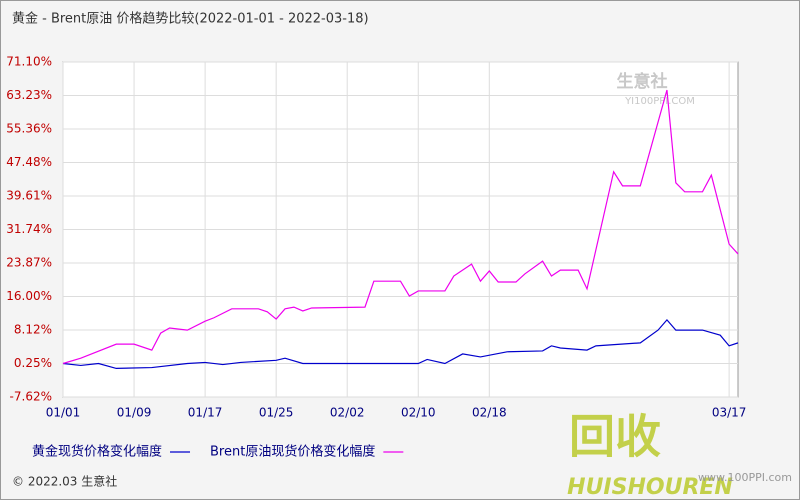 The width and height of the screenshot is (800, 500). I want to click on watermark-site: YI100PPI.COM, so click(659, 101).